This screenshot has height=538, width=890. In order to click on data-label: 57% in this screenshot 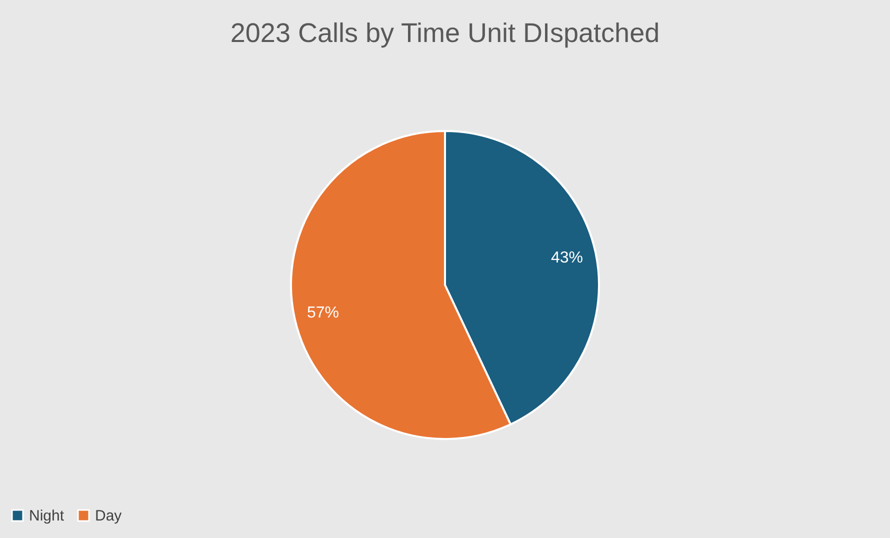, I will do `click(323, 313)`.